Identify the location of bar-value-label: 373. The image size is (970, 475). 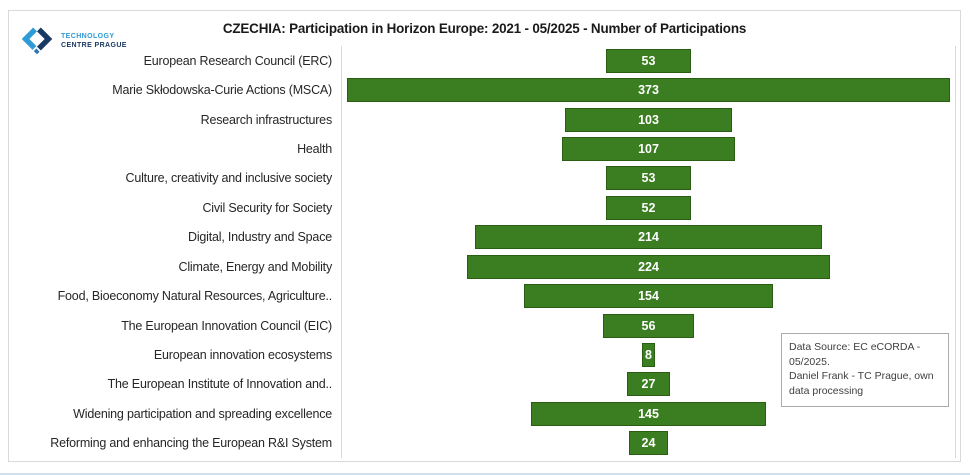
(648, 90).